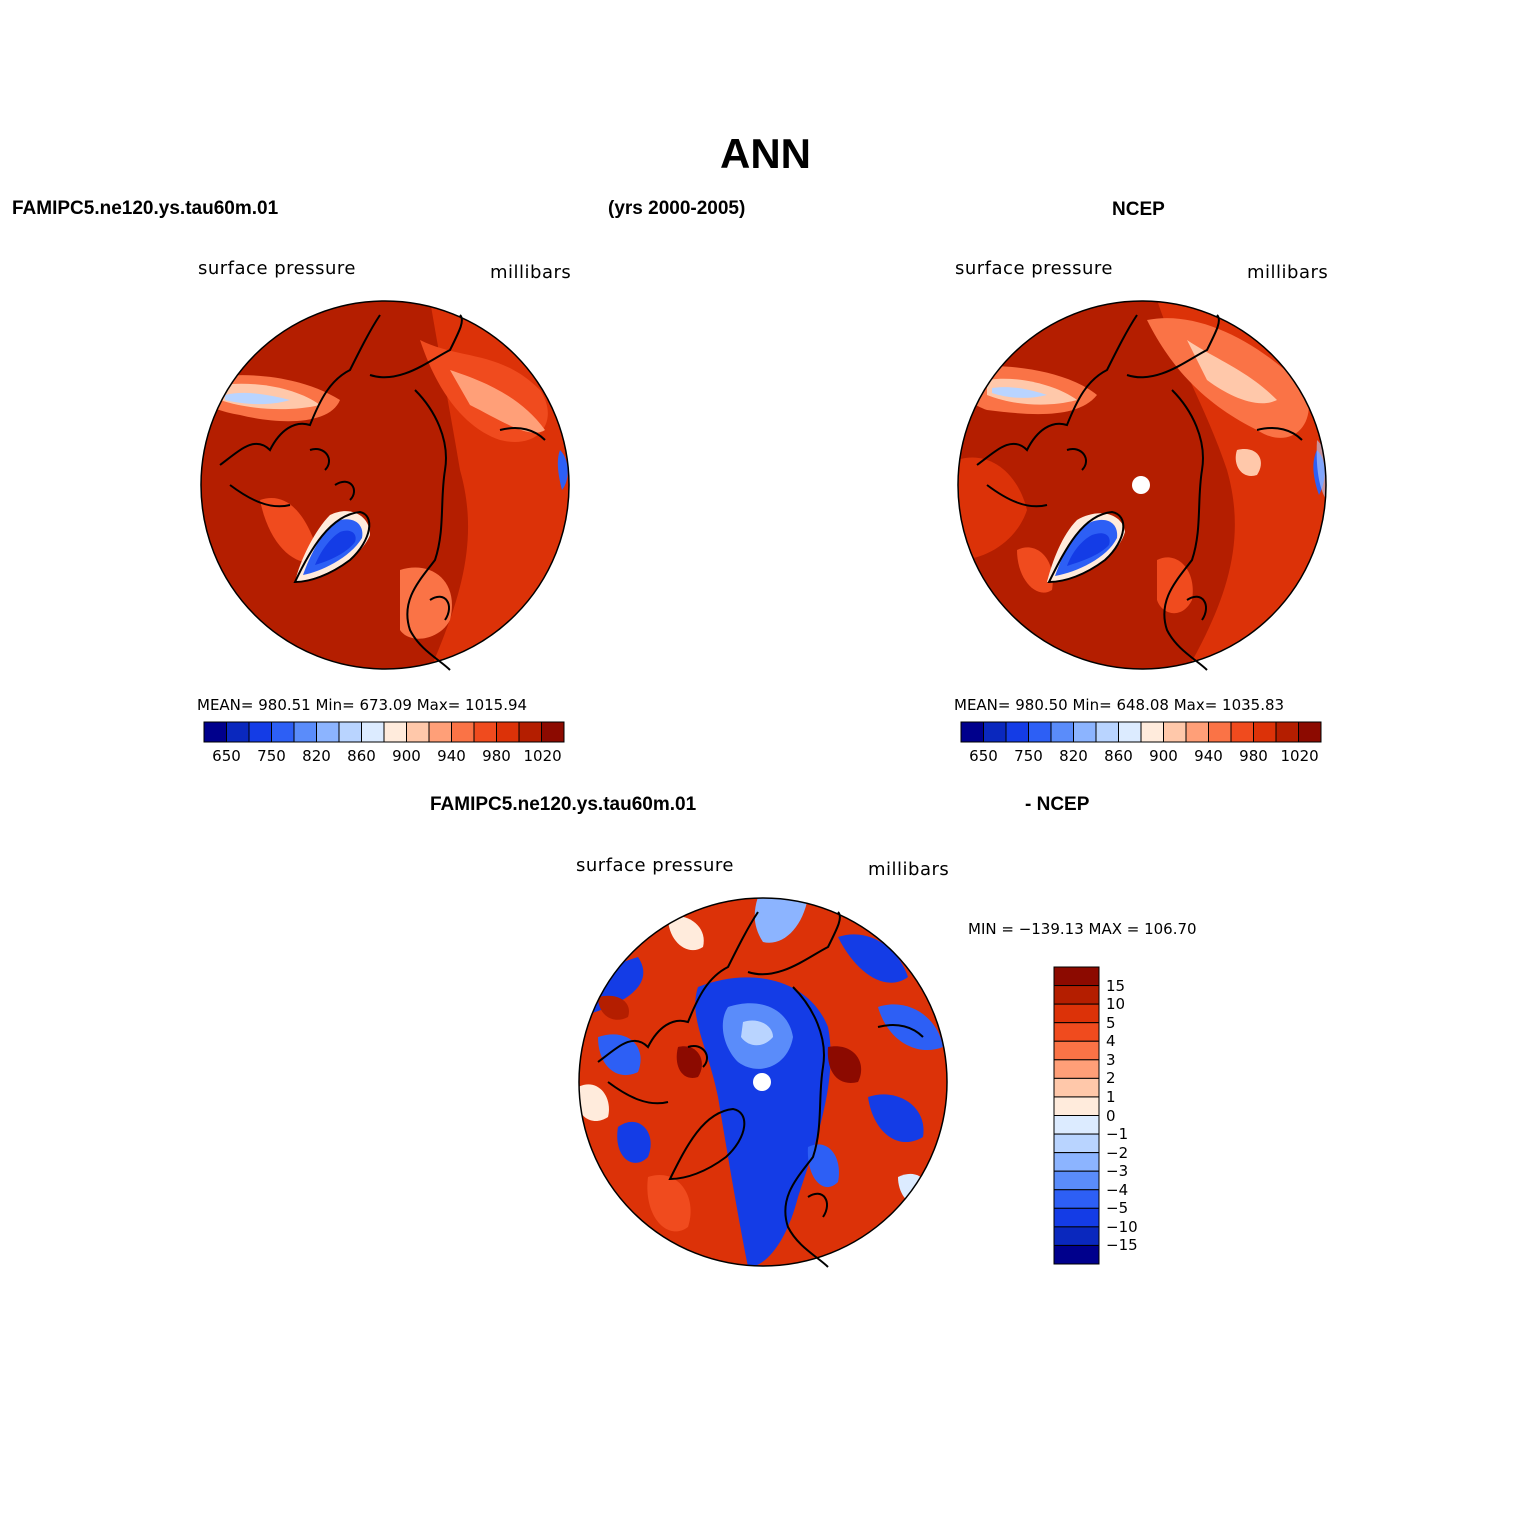 This screenshot has width=1525, height=1525. Describe the element at coordinates (1288, 272) in the screenshot. I see `obs-units-label: millibars` at that location.